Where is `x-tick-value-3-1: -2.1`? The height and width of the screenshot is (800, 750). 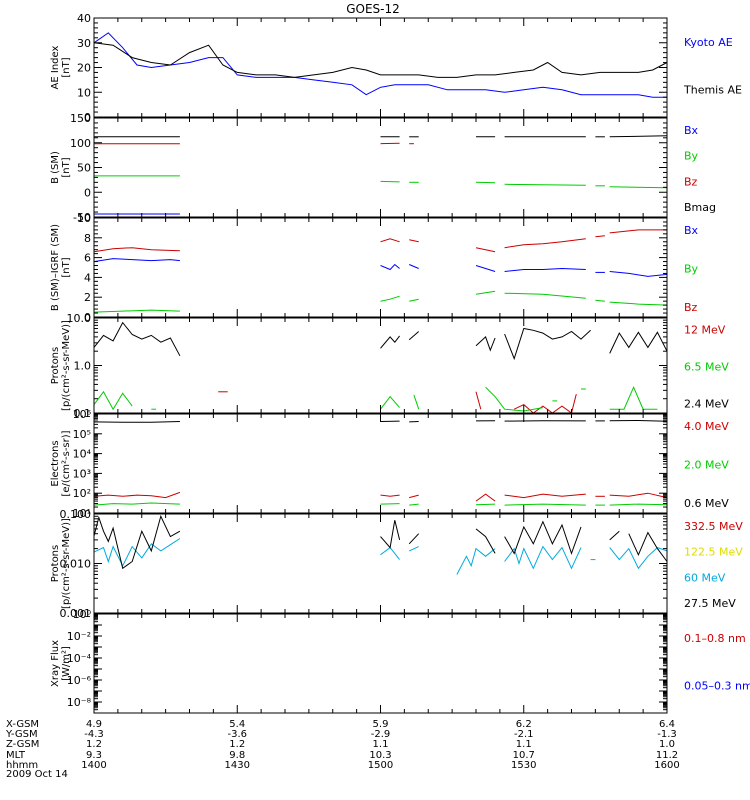 x-tick-value-3-1: -2.1 is located at coordinates (524, 734).